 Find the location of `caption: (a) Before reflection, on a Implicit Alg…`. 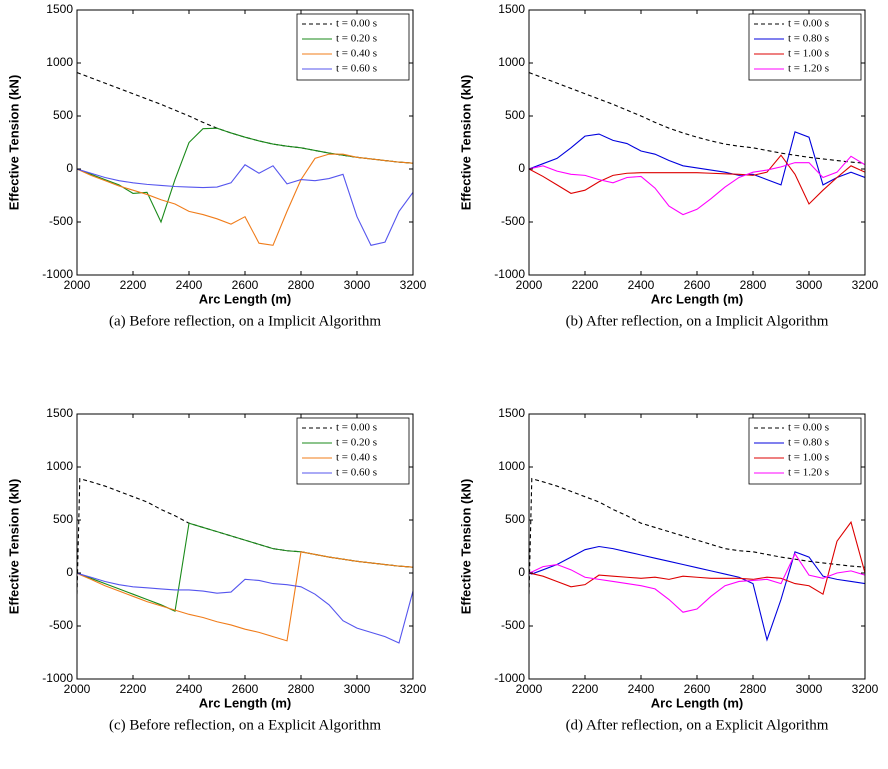

caption: (a) Before reflection, on a Implicit Alg… is located at coordinates (245, 321).